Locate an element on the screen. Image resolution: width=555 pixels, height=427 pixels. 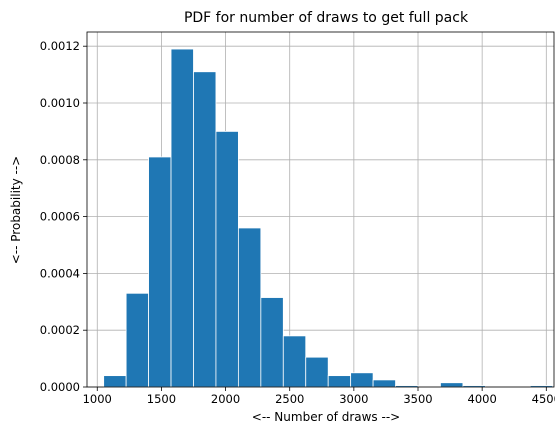
y-tick-label: 0.0010 is located at coordinates (60, 103).